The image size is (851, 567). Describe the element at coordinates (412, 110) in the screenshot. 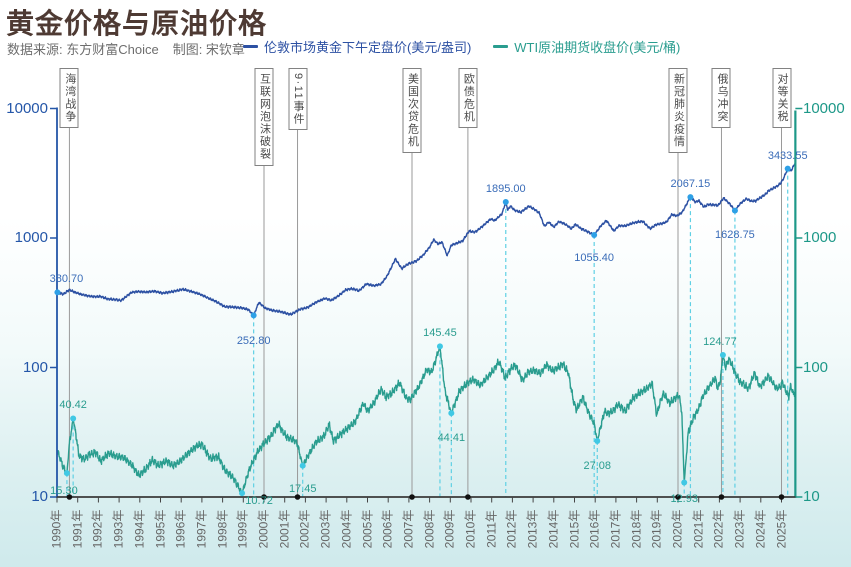

I see `event-annotation-box: 美国次贷危机` at that location.